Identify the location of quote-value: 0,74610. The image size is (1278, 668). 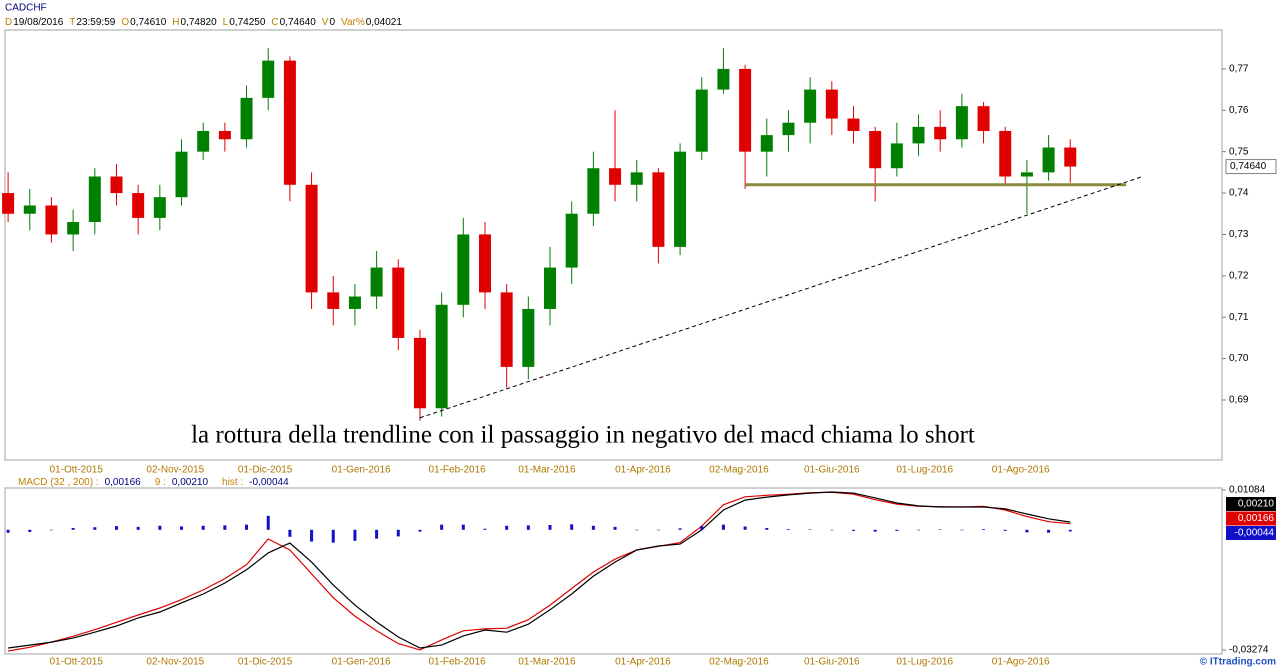
(148, 22).